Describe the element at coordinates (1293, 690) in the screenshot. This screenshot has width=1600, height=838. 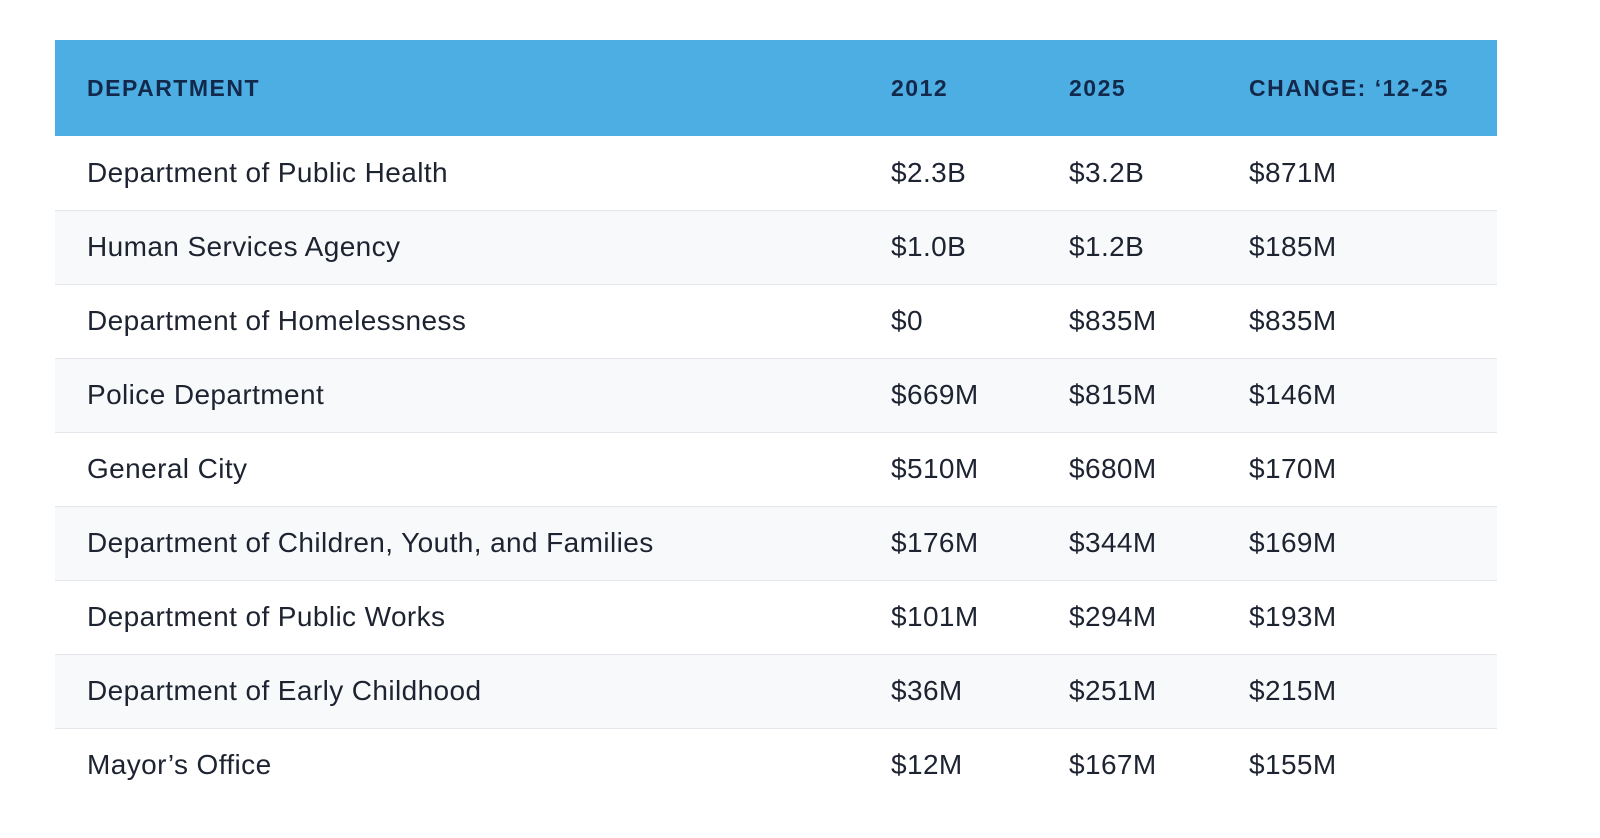
I see `cell-change: $215M` at that location.